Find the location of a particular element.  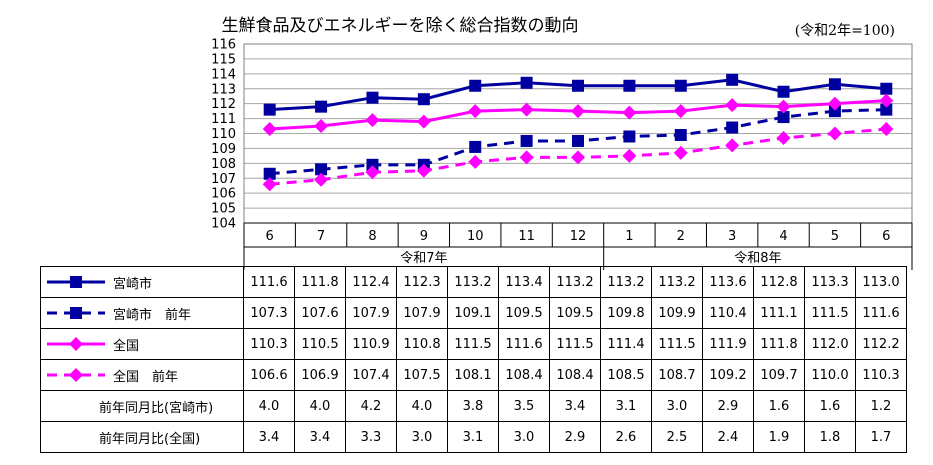

table-cell: 111.6 is located at coordinates (881, 313).